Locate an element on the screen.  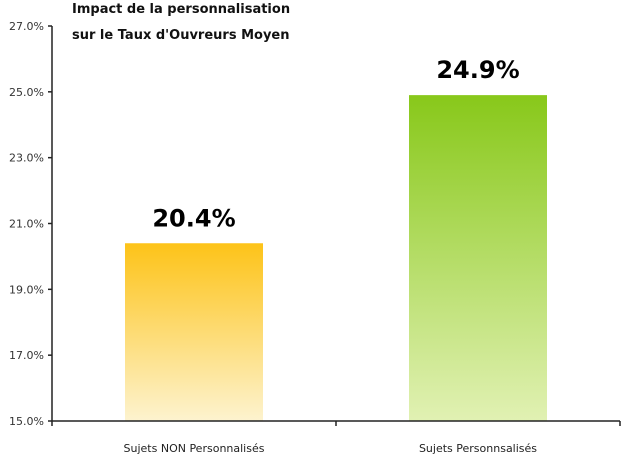
bar is located at coordinates (194, 332).